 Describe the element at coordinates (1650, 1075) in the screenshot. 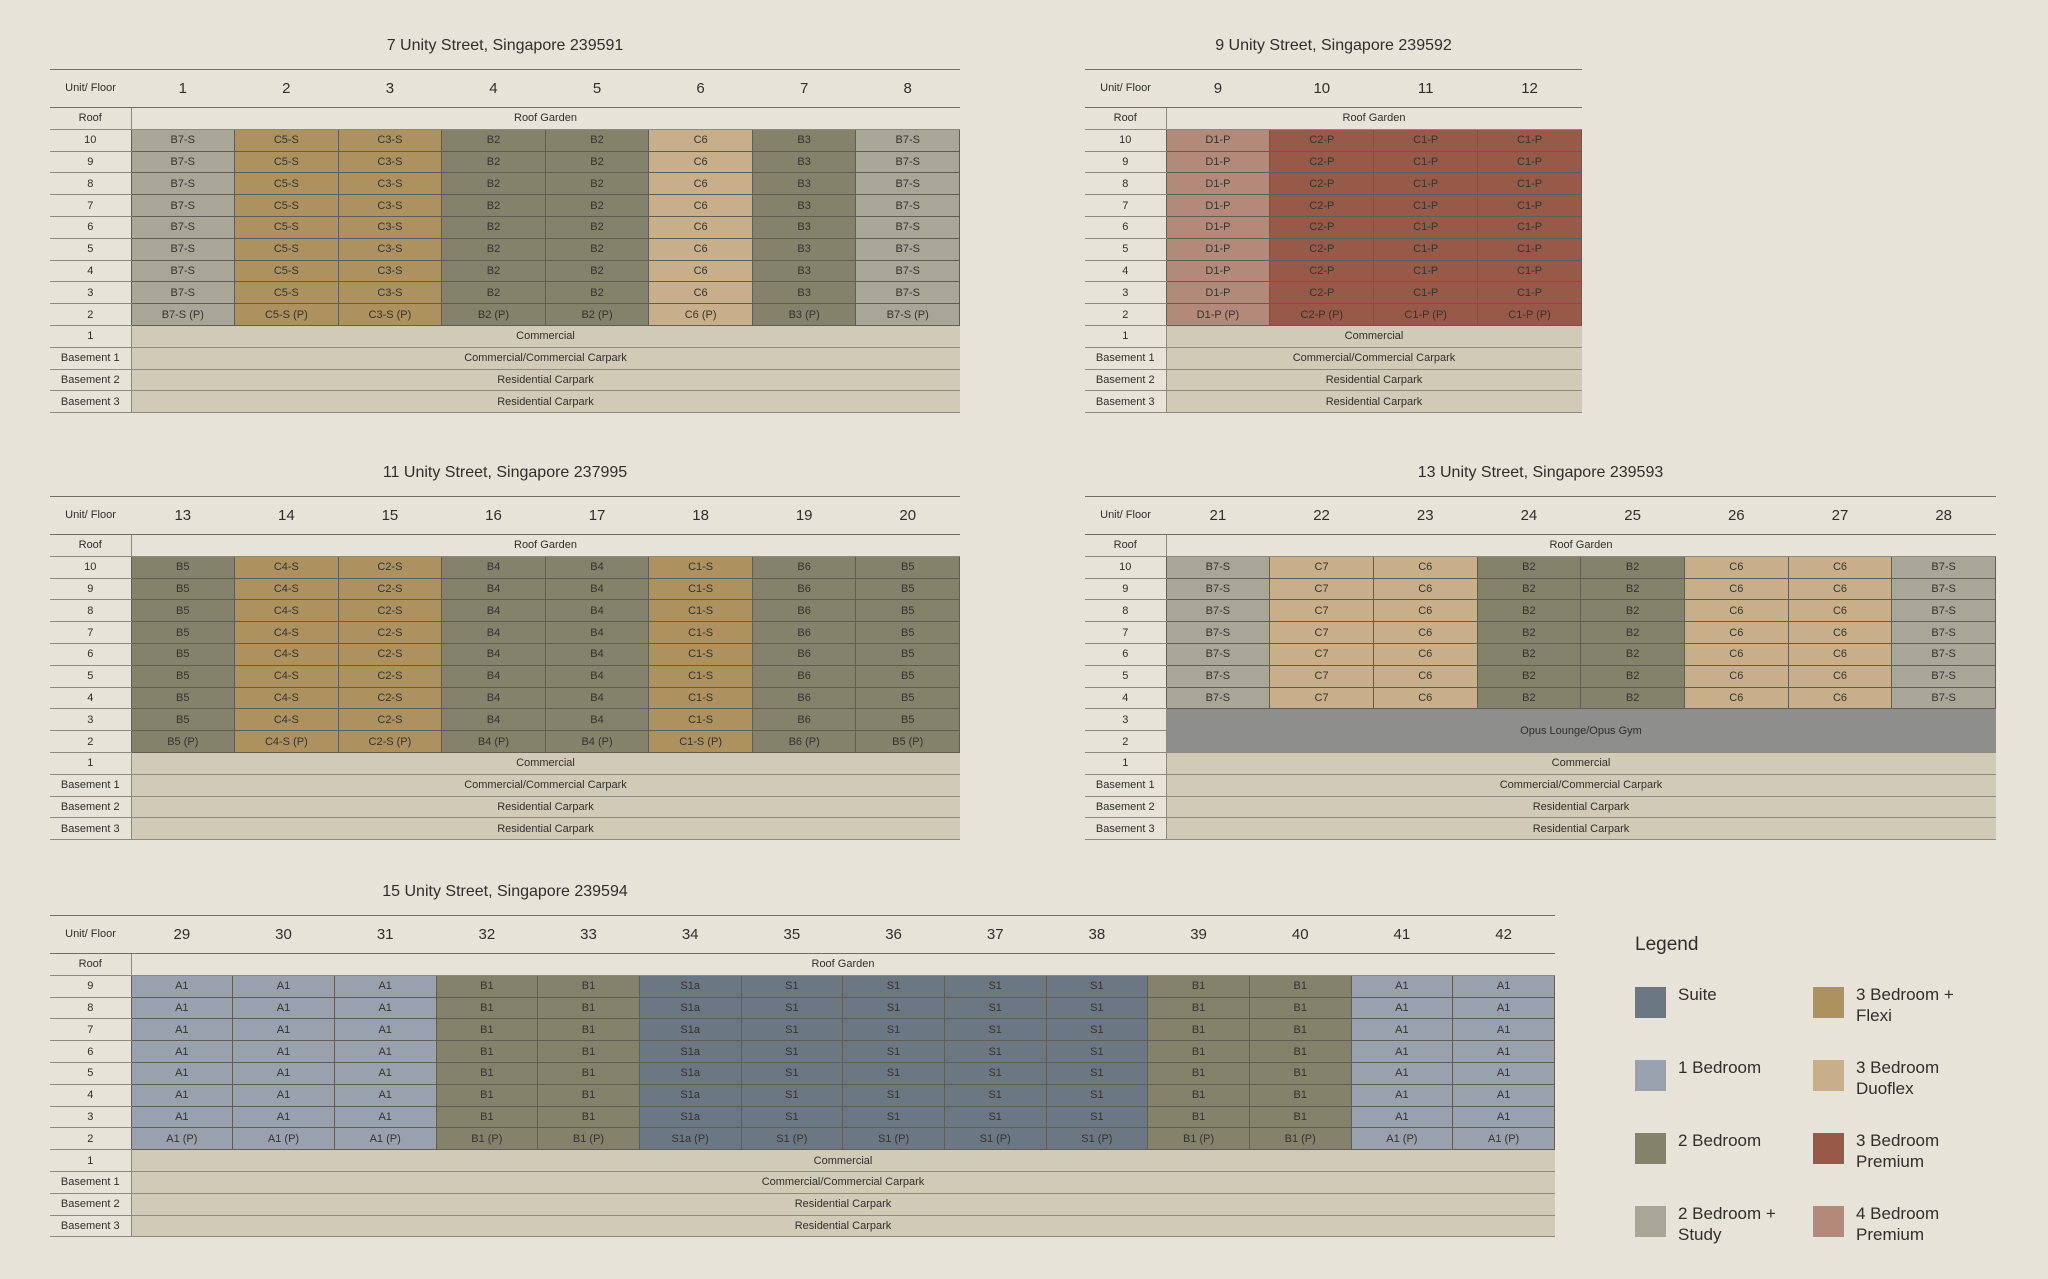

I see `legend-swatch` at that location.